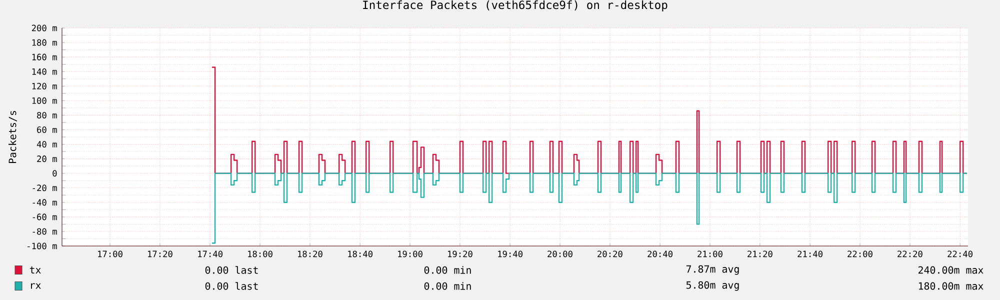  Describe the element at coordinates (46, 144) in the screenshot. I see `y-tick-label: 40 m` at that location.